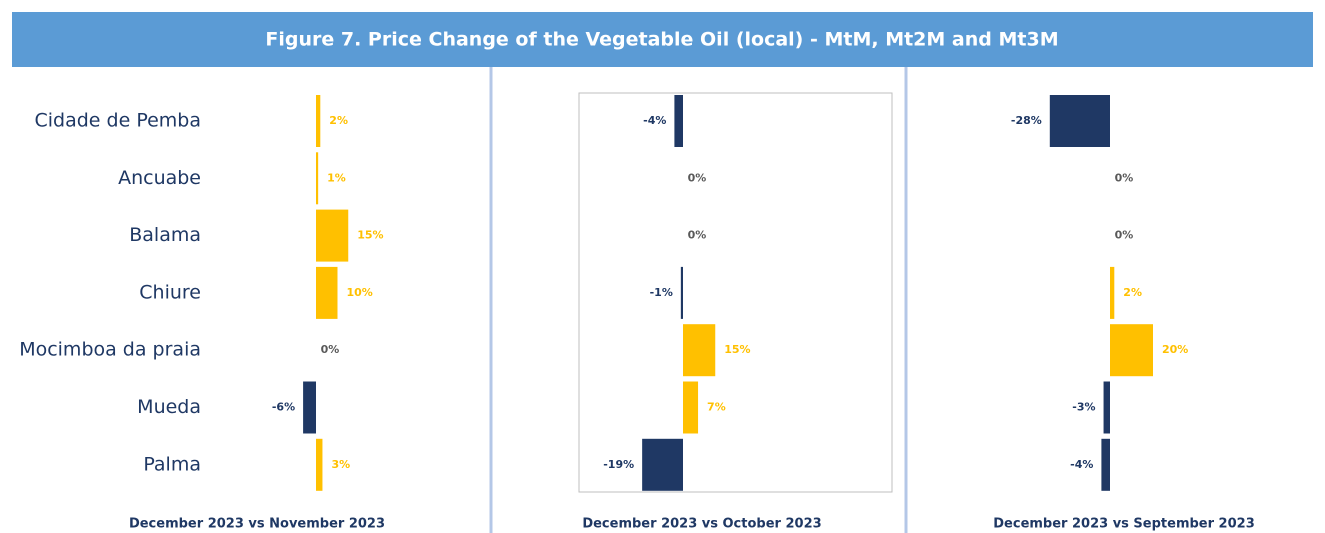  I want to click on value-label: -3%, so click(1083, 407).